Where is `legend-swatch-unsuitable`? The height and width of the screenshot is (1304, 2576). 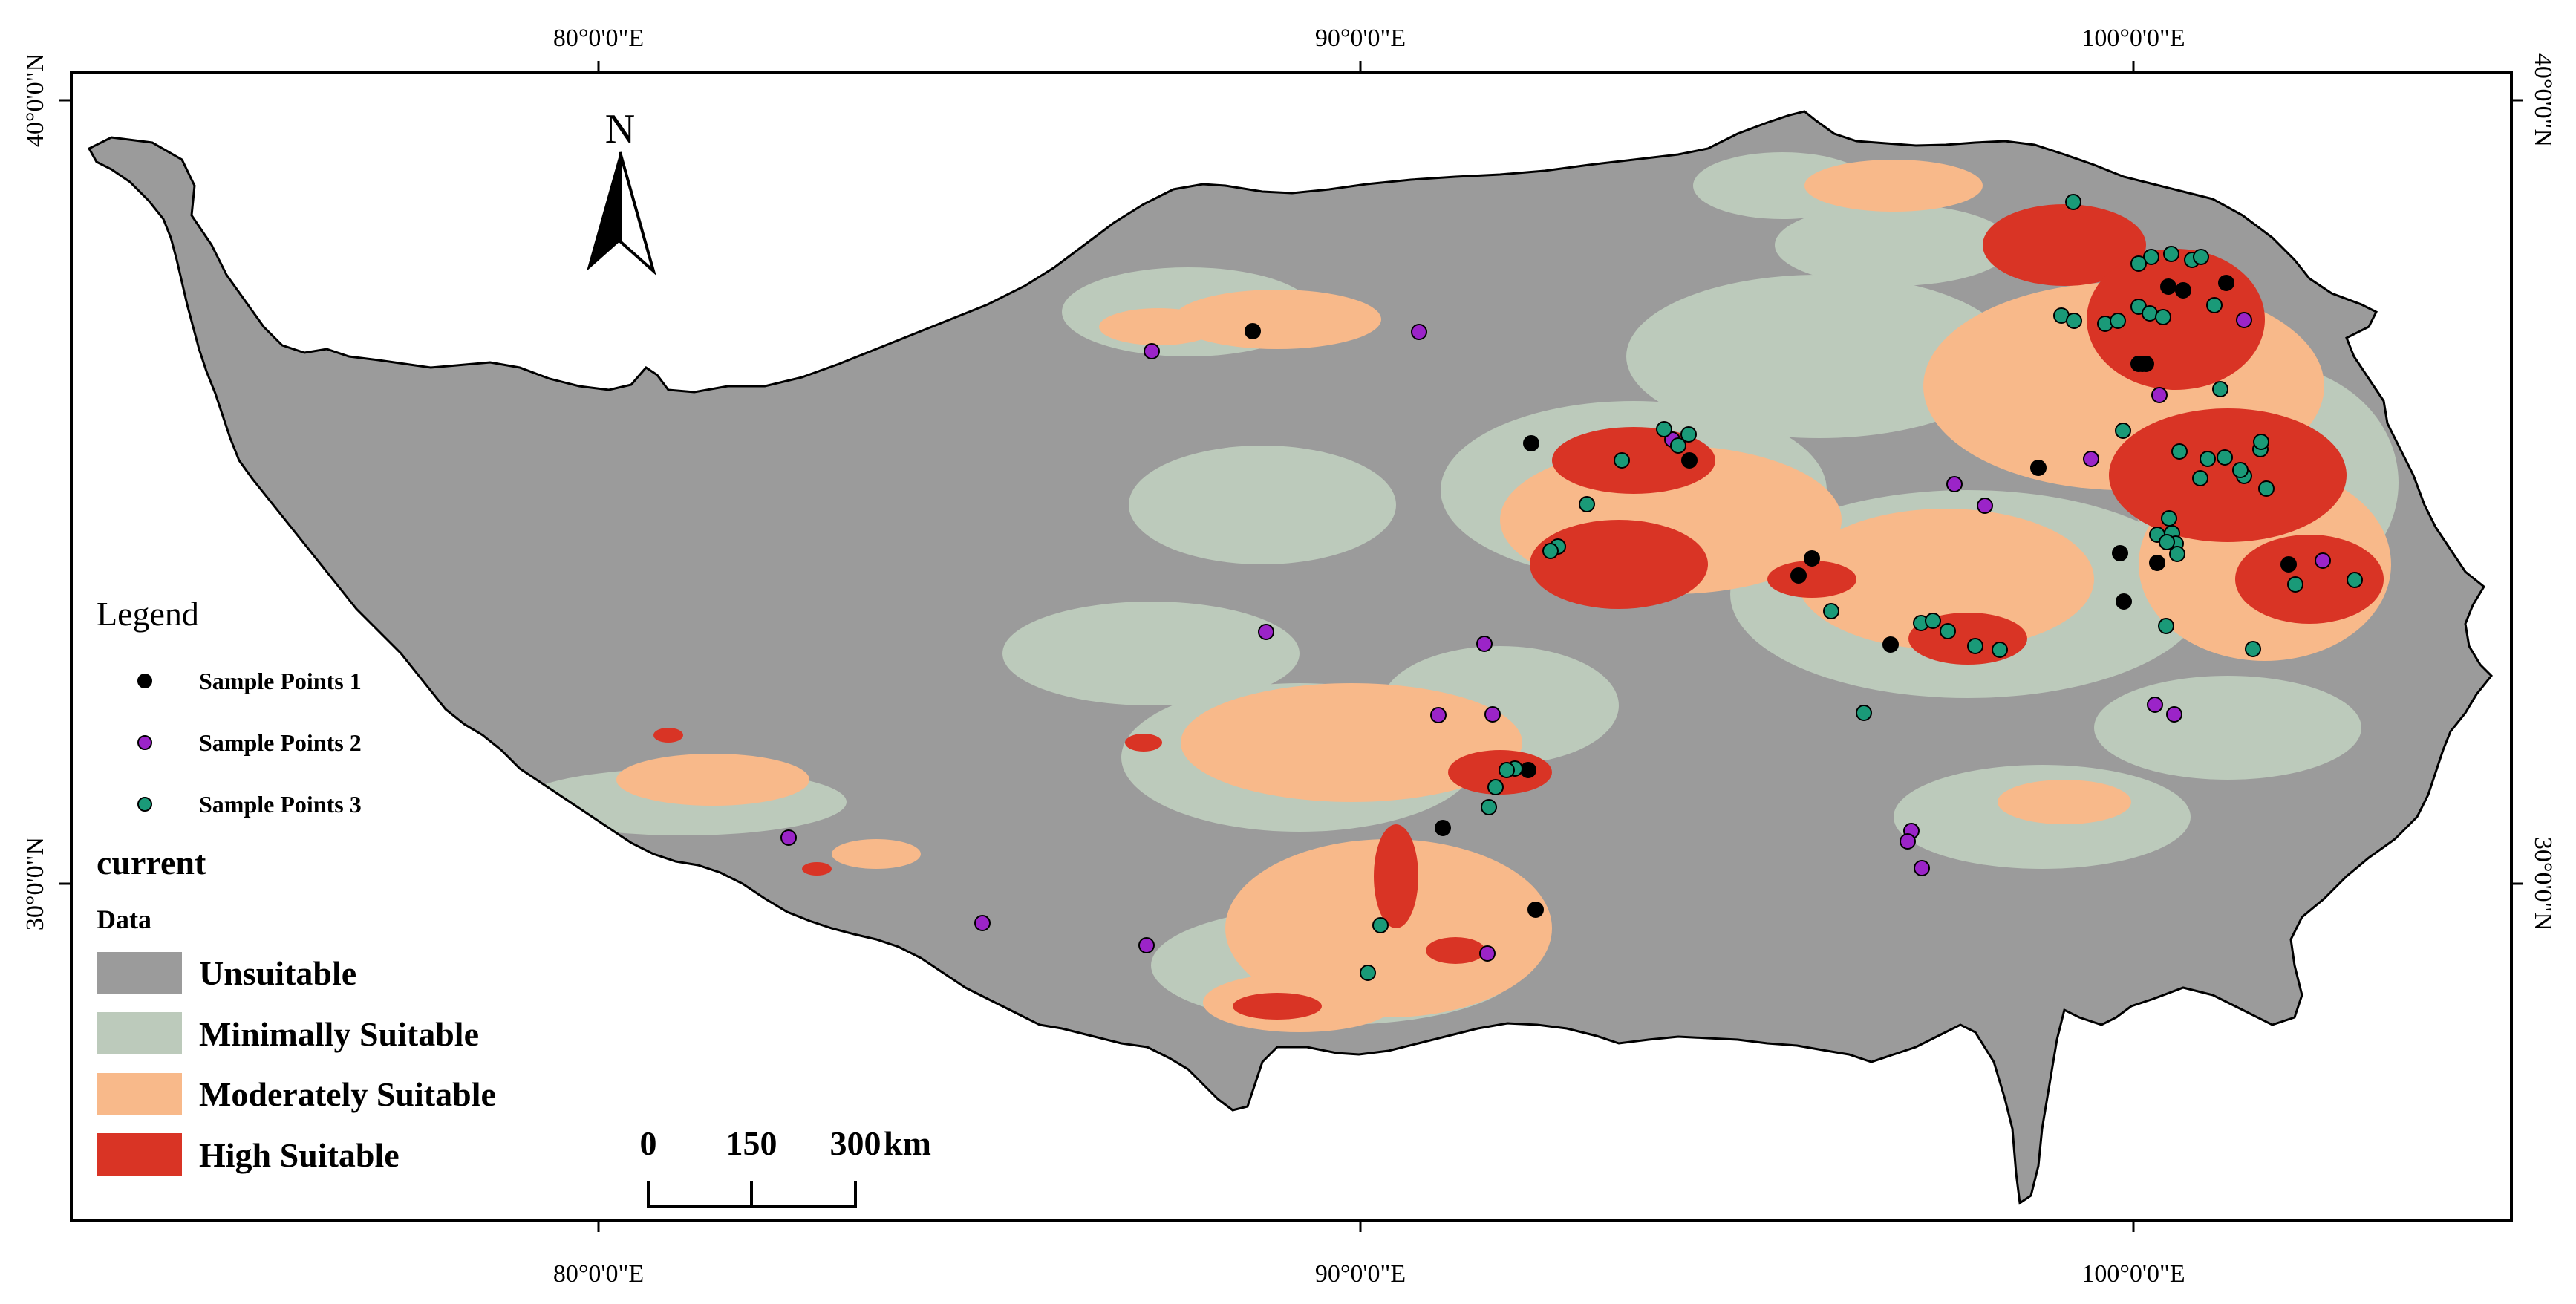
legend-swatch-unsuitable is located at coordinates (139, 973).